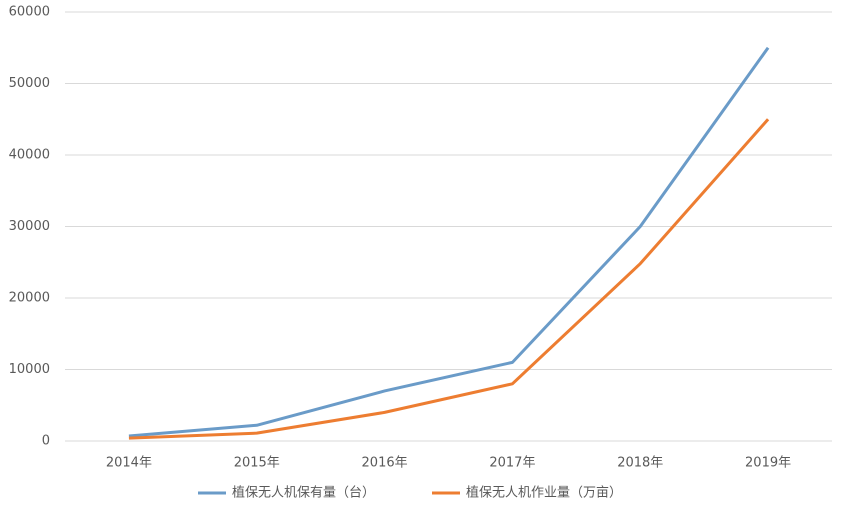 This screenshot has height=522, width=854. What do you see at coordinates (512, 463) in the screenshot?
I see `x-tick-label: 2017年` at bounding box center [512, 463].